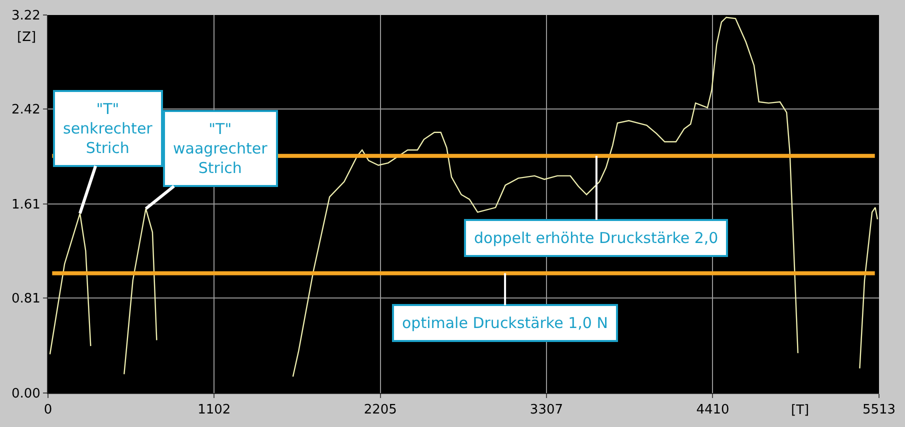 The image size is (905, 427). What do you see at coordinates (25, 298) in the screenshot?
I see `y-tick-label: 0.81` at bounding box center [25, 298].